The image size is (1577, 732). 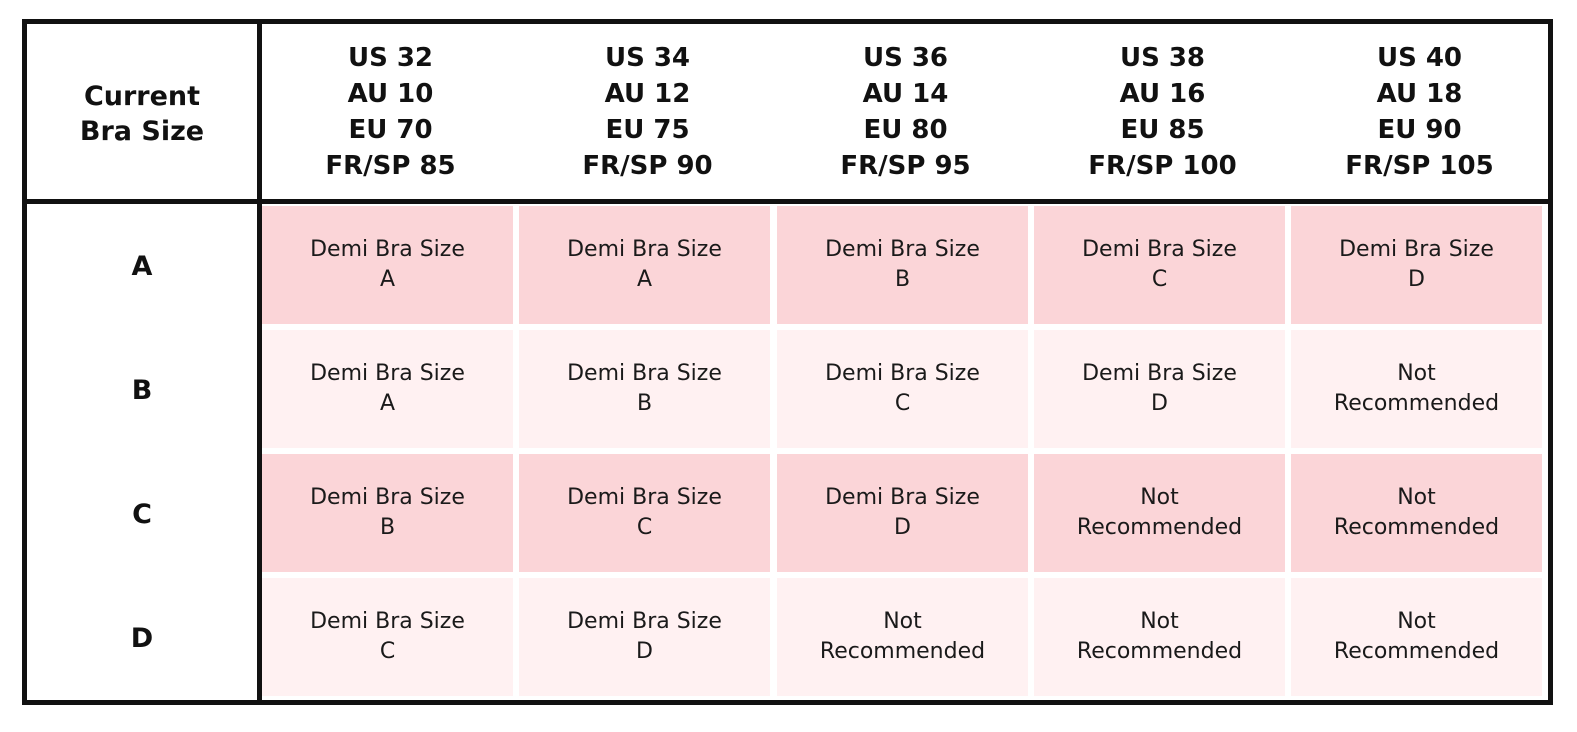 What do you see at coordinates (142, 96) in the screenshot?
I see `corner-label-line: Current` at bounding box center [142, 96].